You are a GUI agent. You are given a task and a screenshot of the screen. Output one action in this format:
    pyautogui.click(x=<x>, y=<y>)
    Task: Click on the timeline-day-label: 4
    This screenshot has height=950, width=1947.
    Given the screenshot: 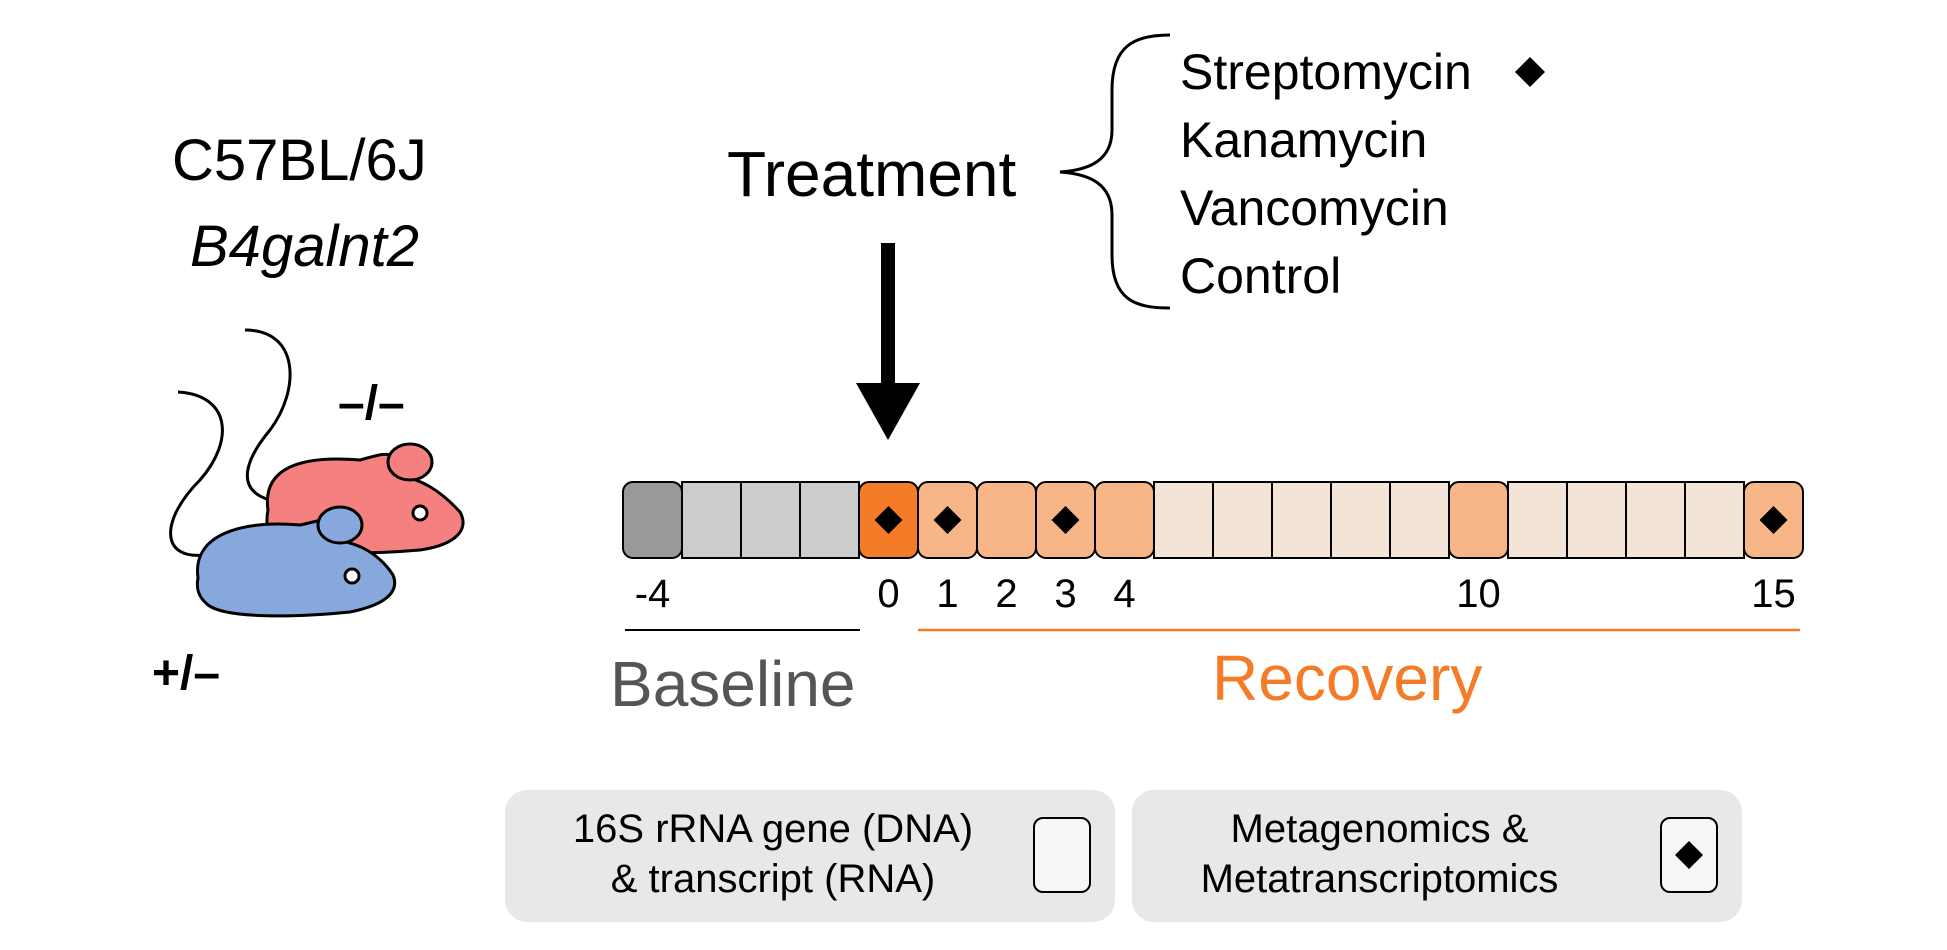 What is the action you would take?
    pyautogui.click(x=1124, y=594)
    